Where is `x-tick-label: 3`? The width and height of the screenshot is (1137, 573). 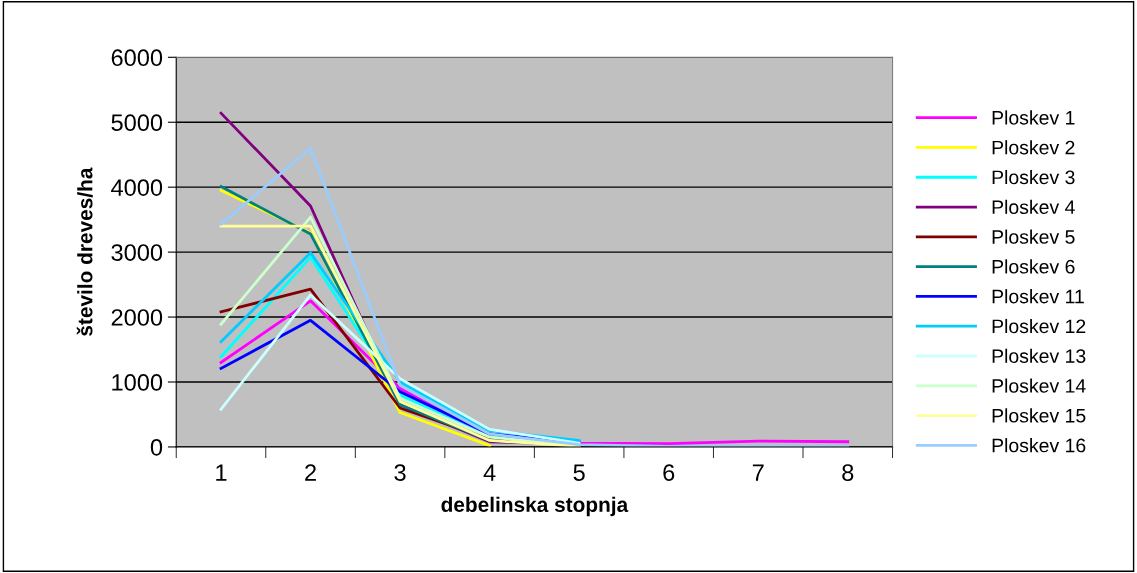 x-tick-label: 3 is located at coordinates (400, 472).